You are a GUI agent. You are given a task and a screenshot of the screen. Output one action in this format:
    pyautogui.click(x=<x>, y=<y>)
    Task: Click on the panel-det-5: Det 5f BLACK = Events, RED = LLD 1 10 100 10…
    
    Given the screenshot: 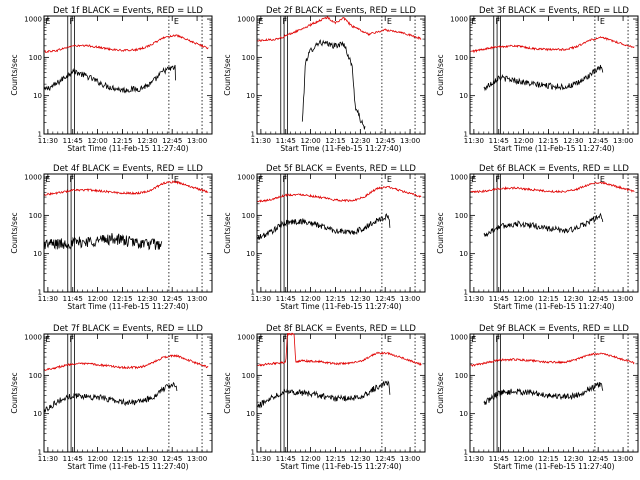 What is the action you would take?
    pyautogui.click(x=324, y=237)
    